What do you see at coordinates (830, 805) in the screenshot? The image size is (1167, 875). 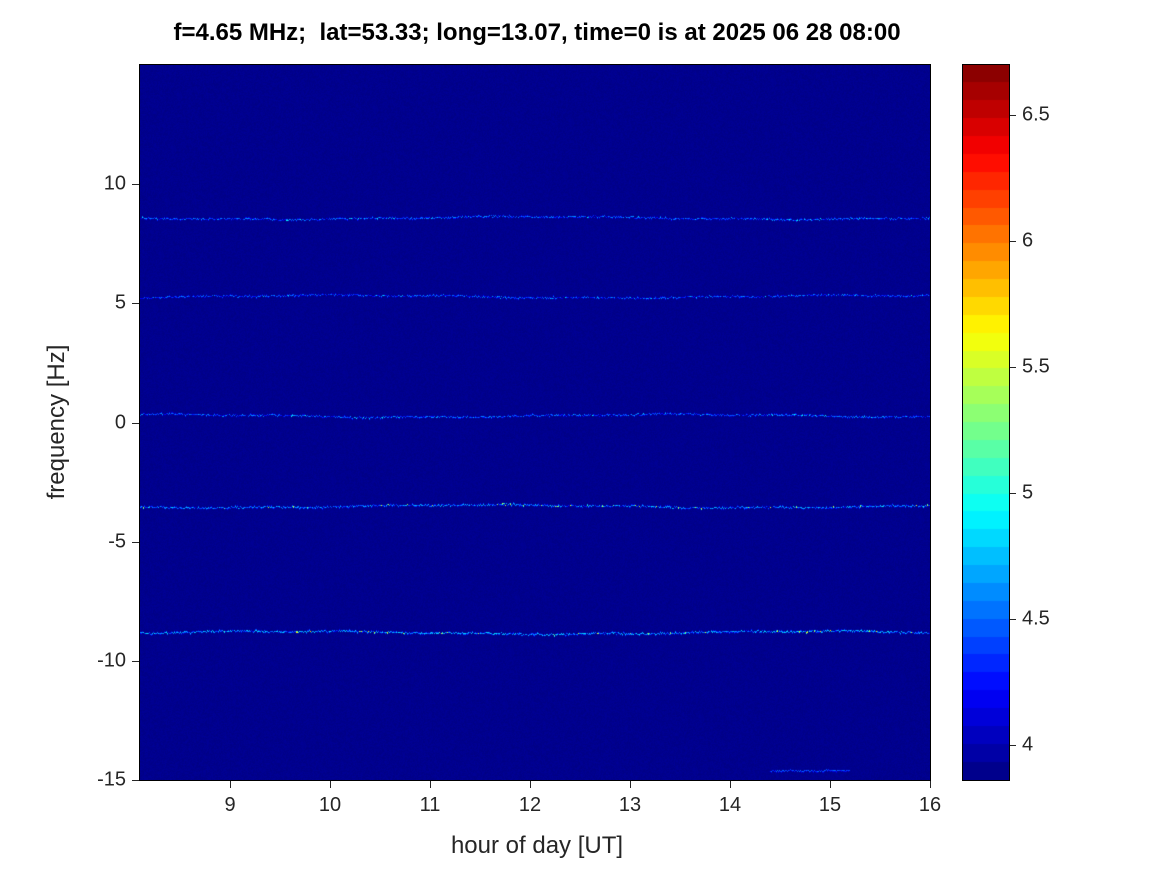 I see `x-tick-label: 15` at bounding box center [830, 805].